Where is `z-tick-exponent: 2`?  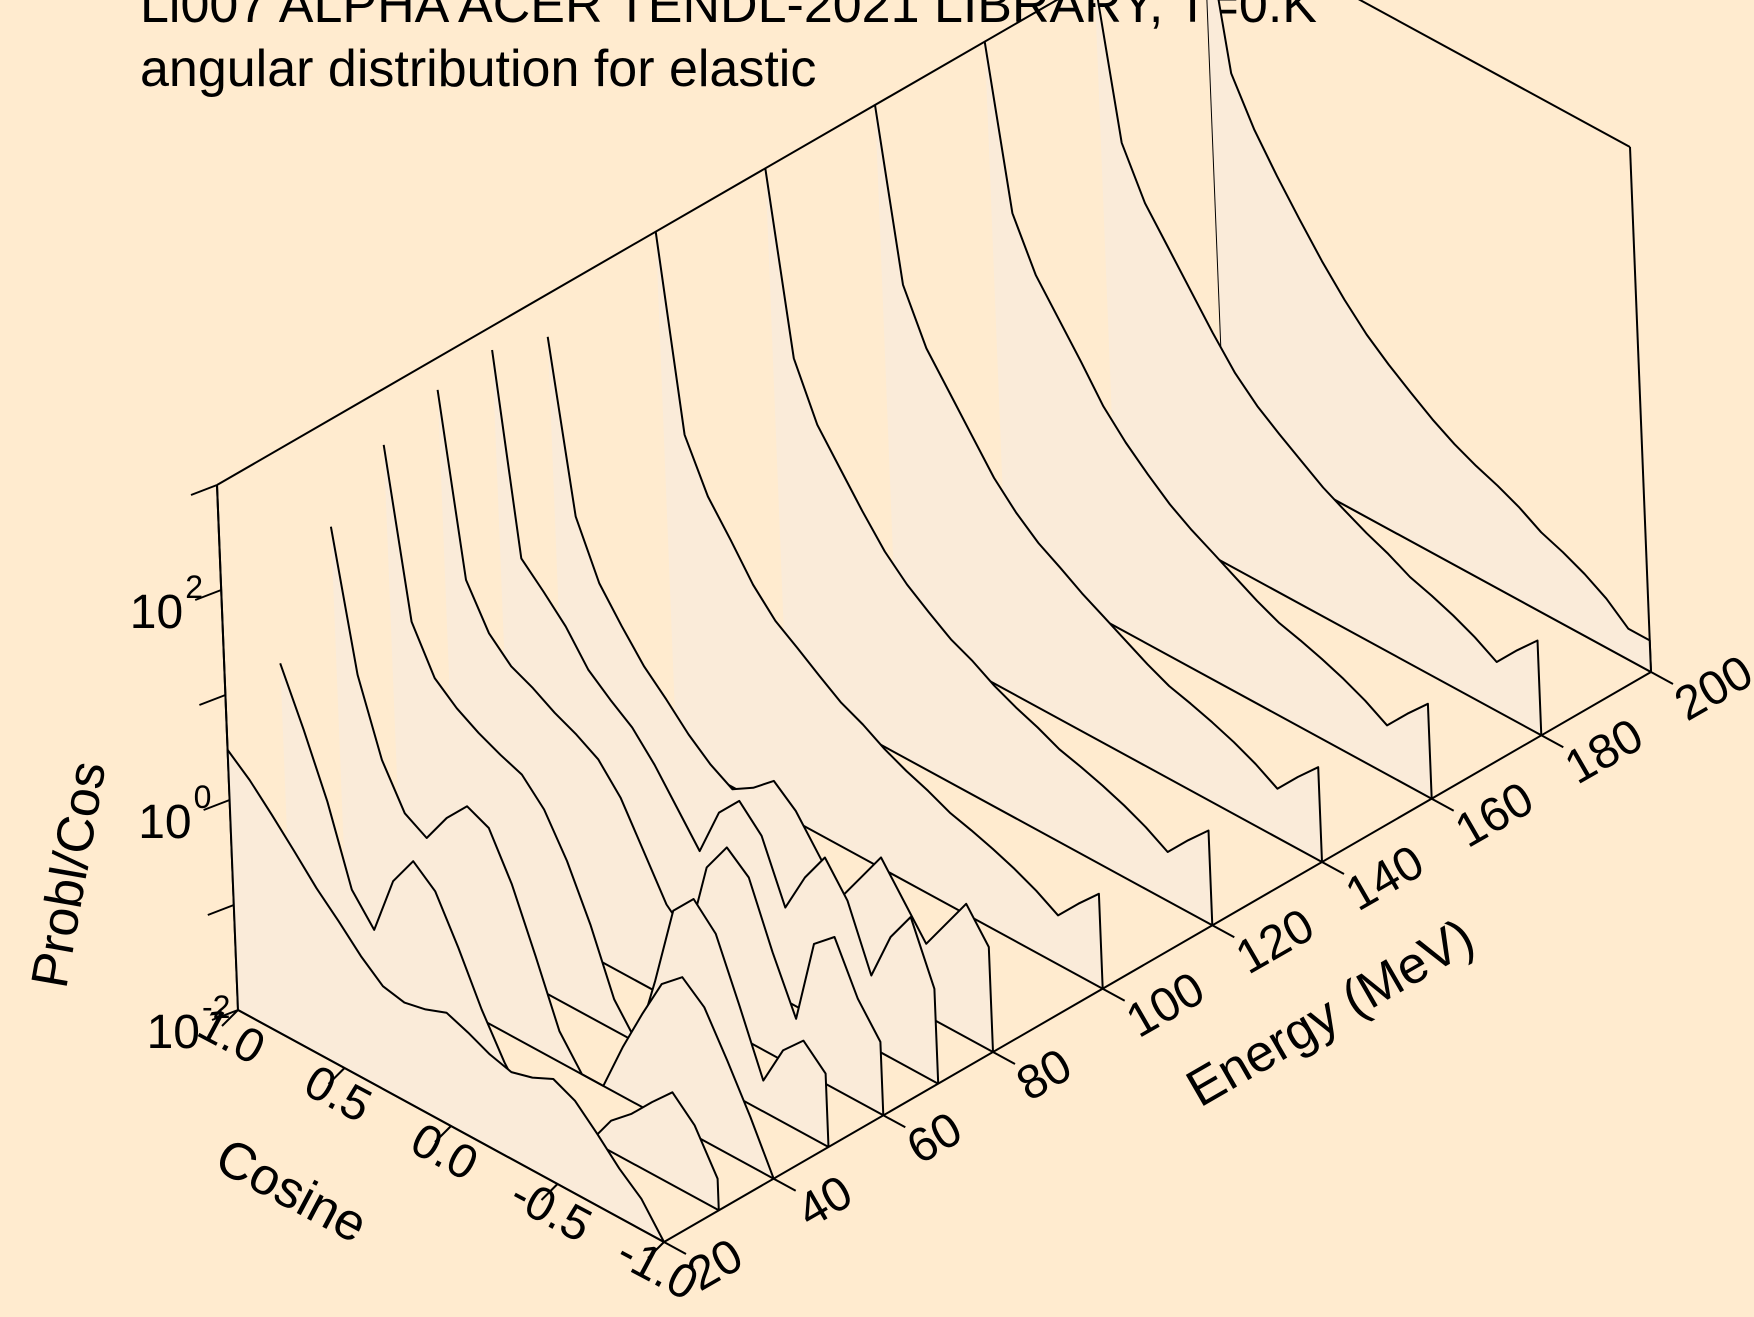 z-tick-exponent: 2 is located at coordinates (194, 587).